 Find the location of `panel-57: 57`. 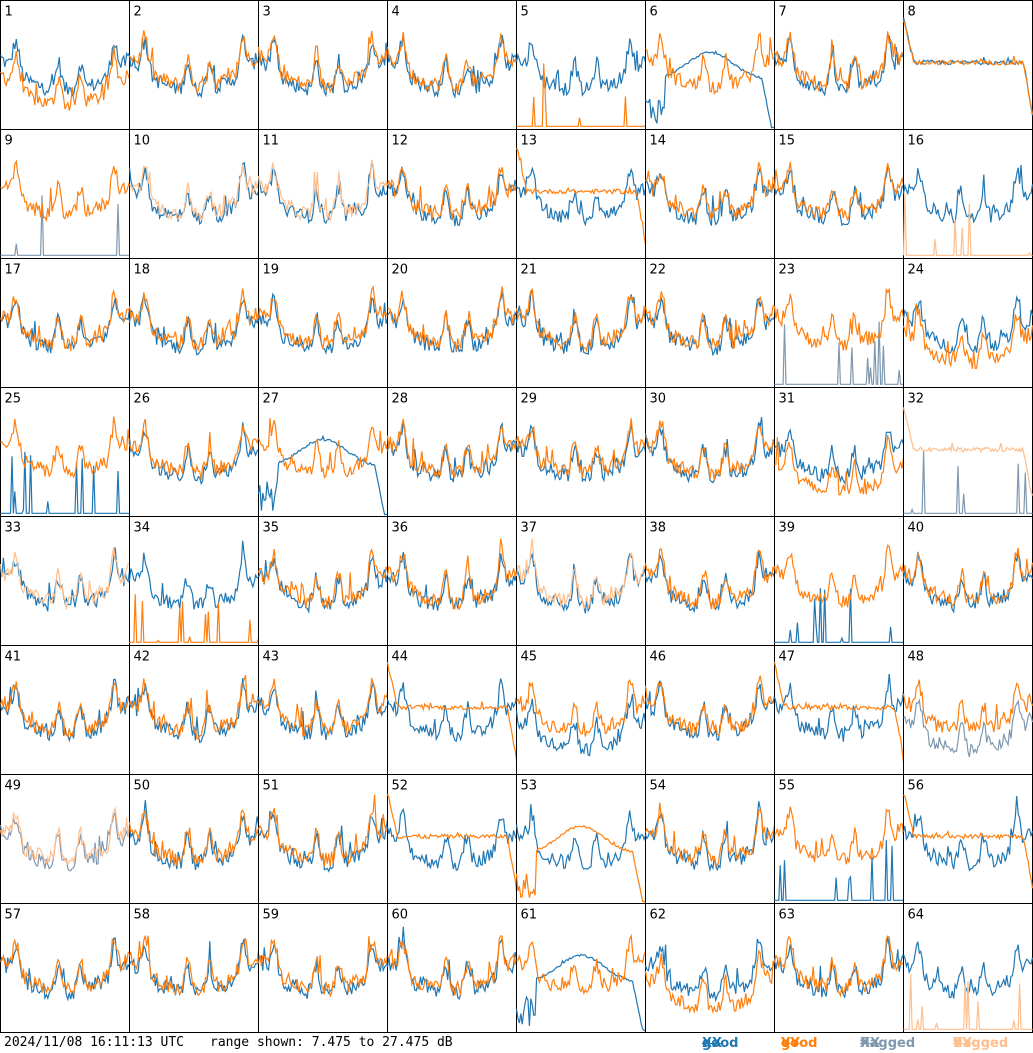

panel-57: 57 is located at coordinates (65, 968).